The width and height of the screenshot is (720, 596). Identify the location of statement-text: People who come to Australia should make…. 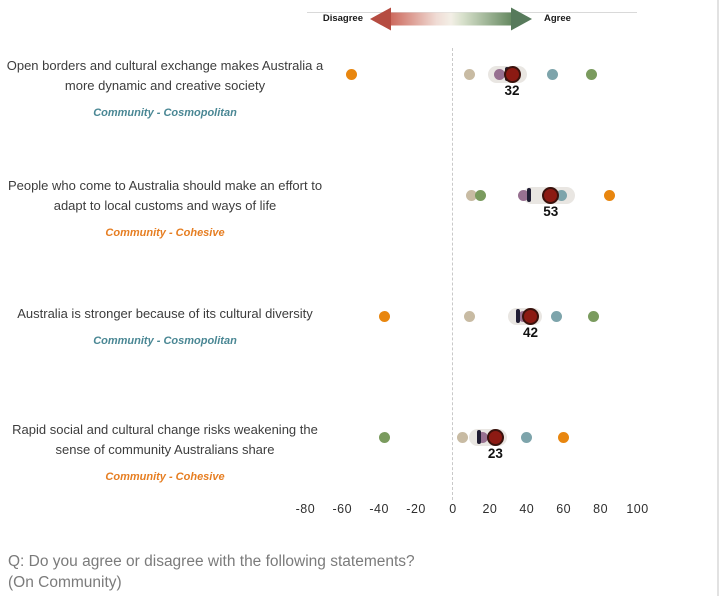
(165, 195).